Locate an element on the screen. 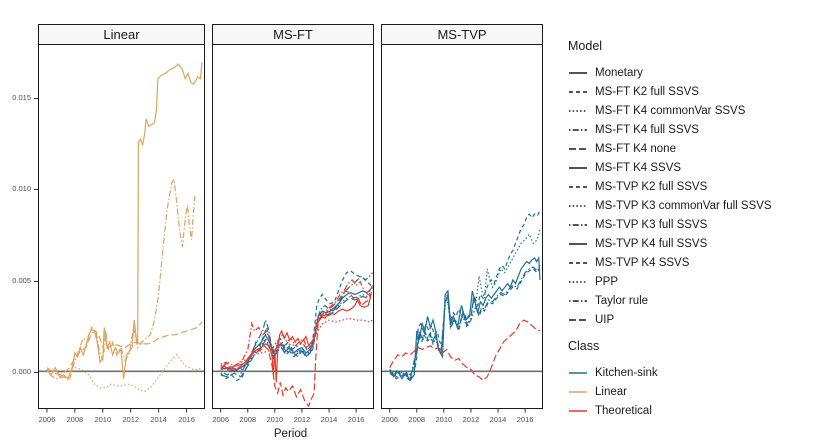 This screenshot has width=830, height=445. legend-item-label: Linear is located at coordinates (611, 391).